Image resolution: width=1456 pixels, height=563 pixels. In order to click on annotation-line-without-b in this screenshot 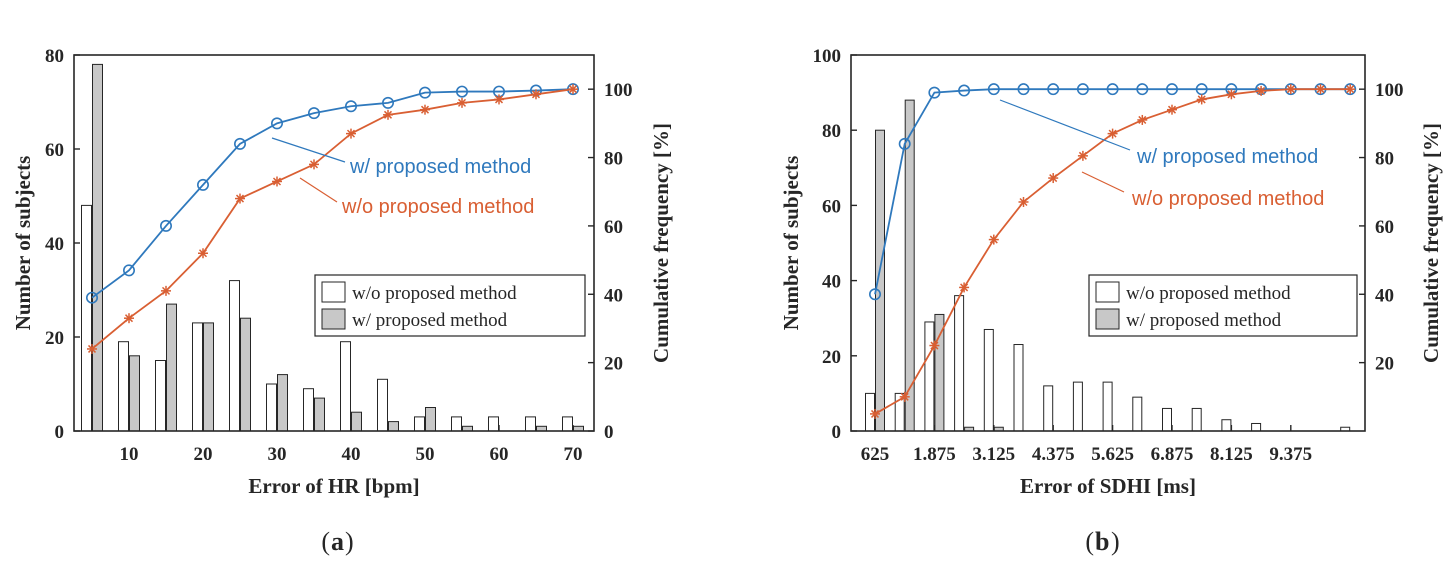, I will do `click(1103, 182)`.